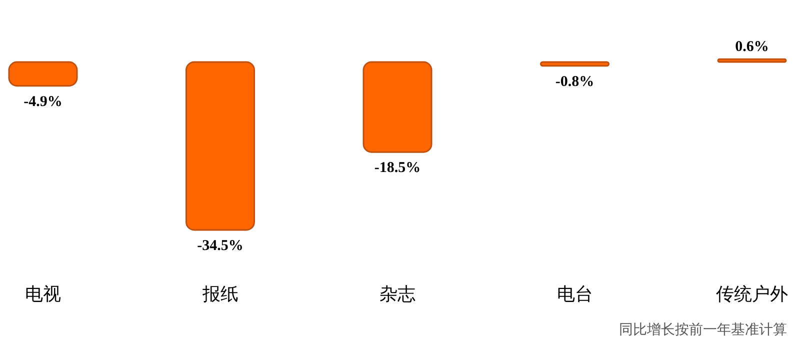 The height and width of the screenshot is (344, 795). Describe the element at coordinates (574, 82) in the screenshot. I see `data-label: -0.8%` at that location.